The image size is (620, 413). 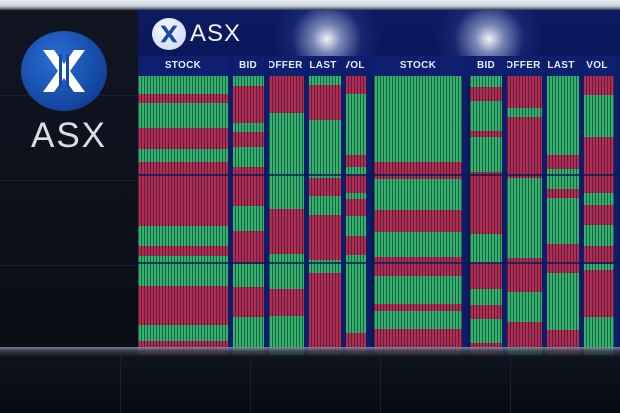 What do you see at coordinates (248, 65) in the screenshot?
I see `column-header-bid-left: BID` at bounding box center [248, 65].